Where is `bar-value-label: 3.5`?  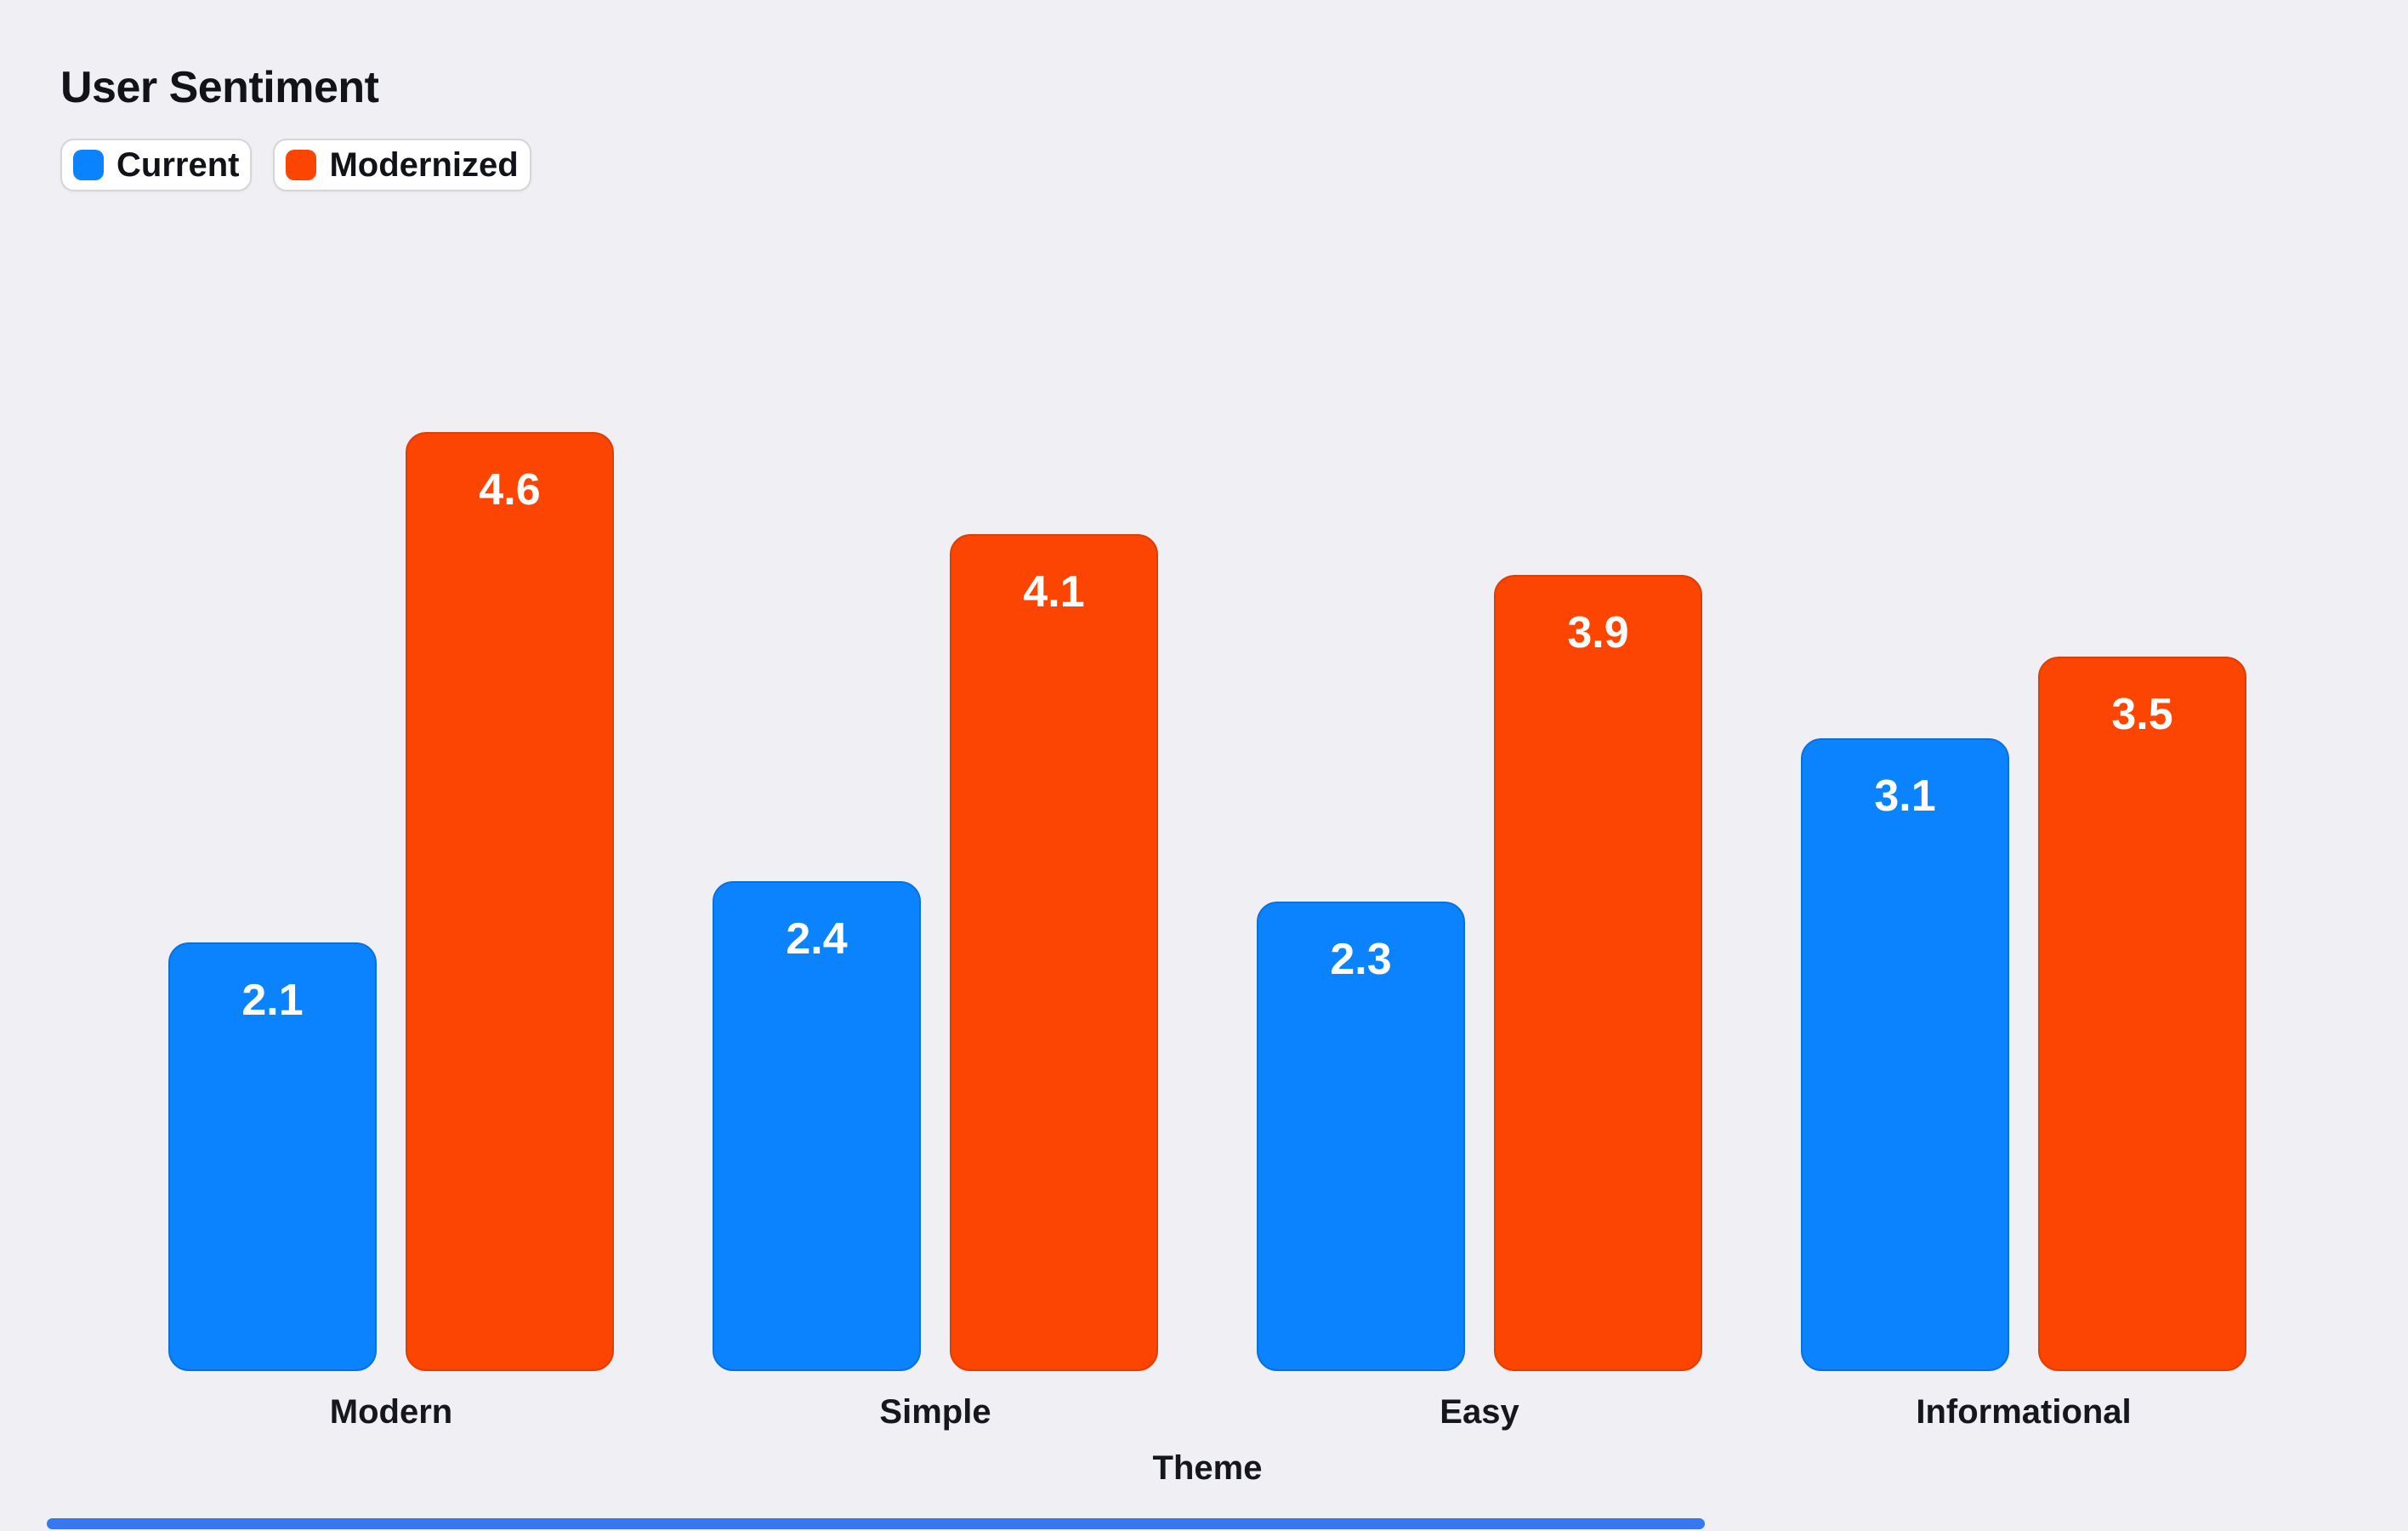
bar-value-label: 3.5 is located at coordinates (2142, 714).